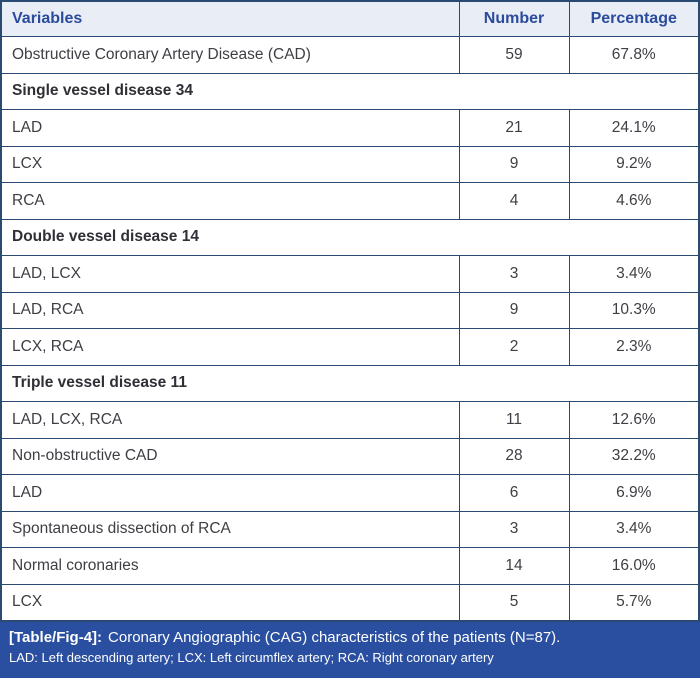  I want to click on row-percentage: 16.0%, so click(634, 566).